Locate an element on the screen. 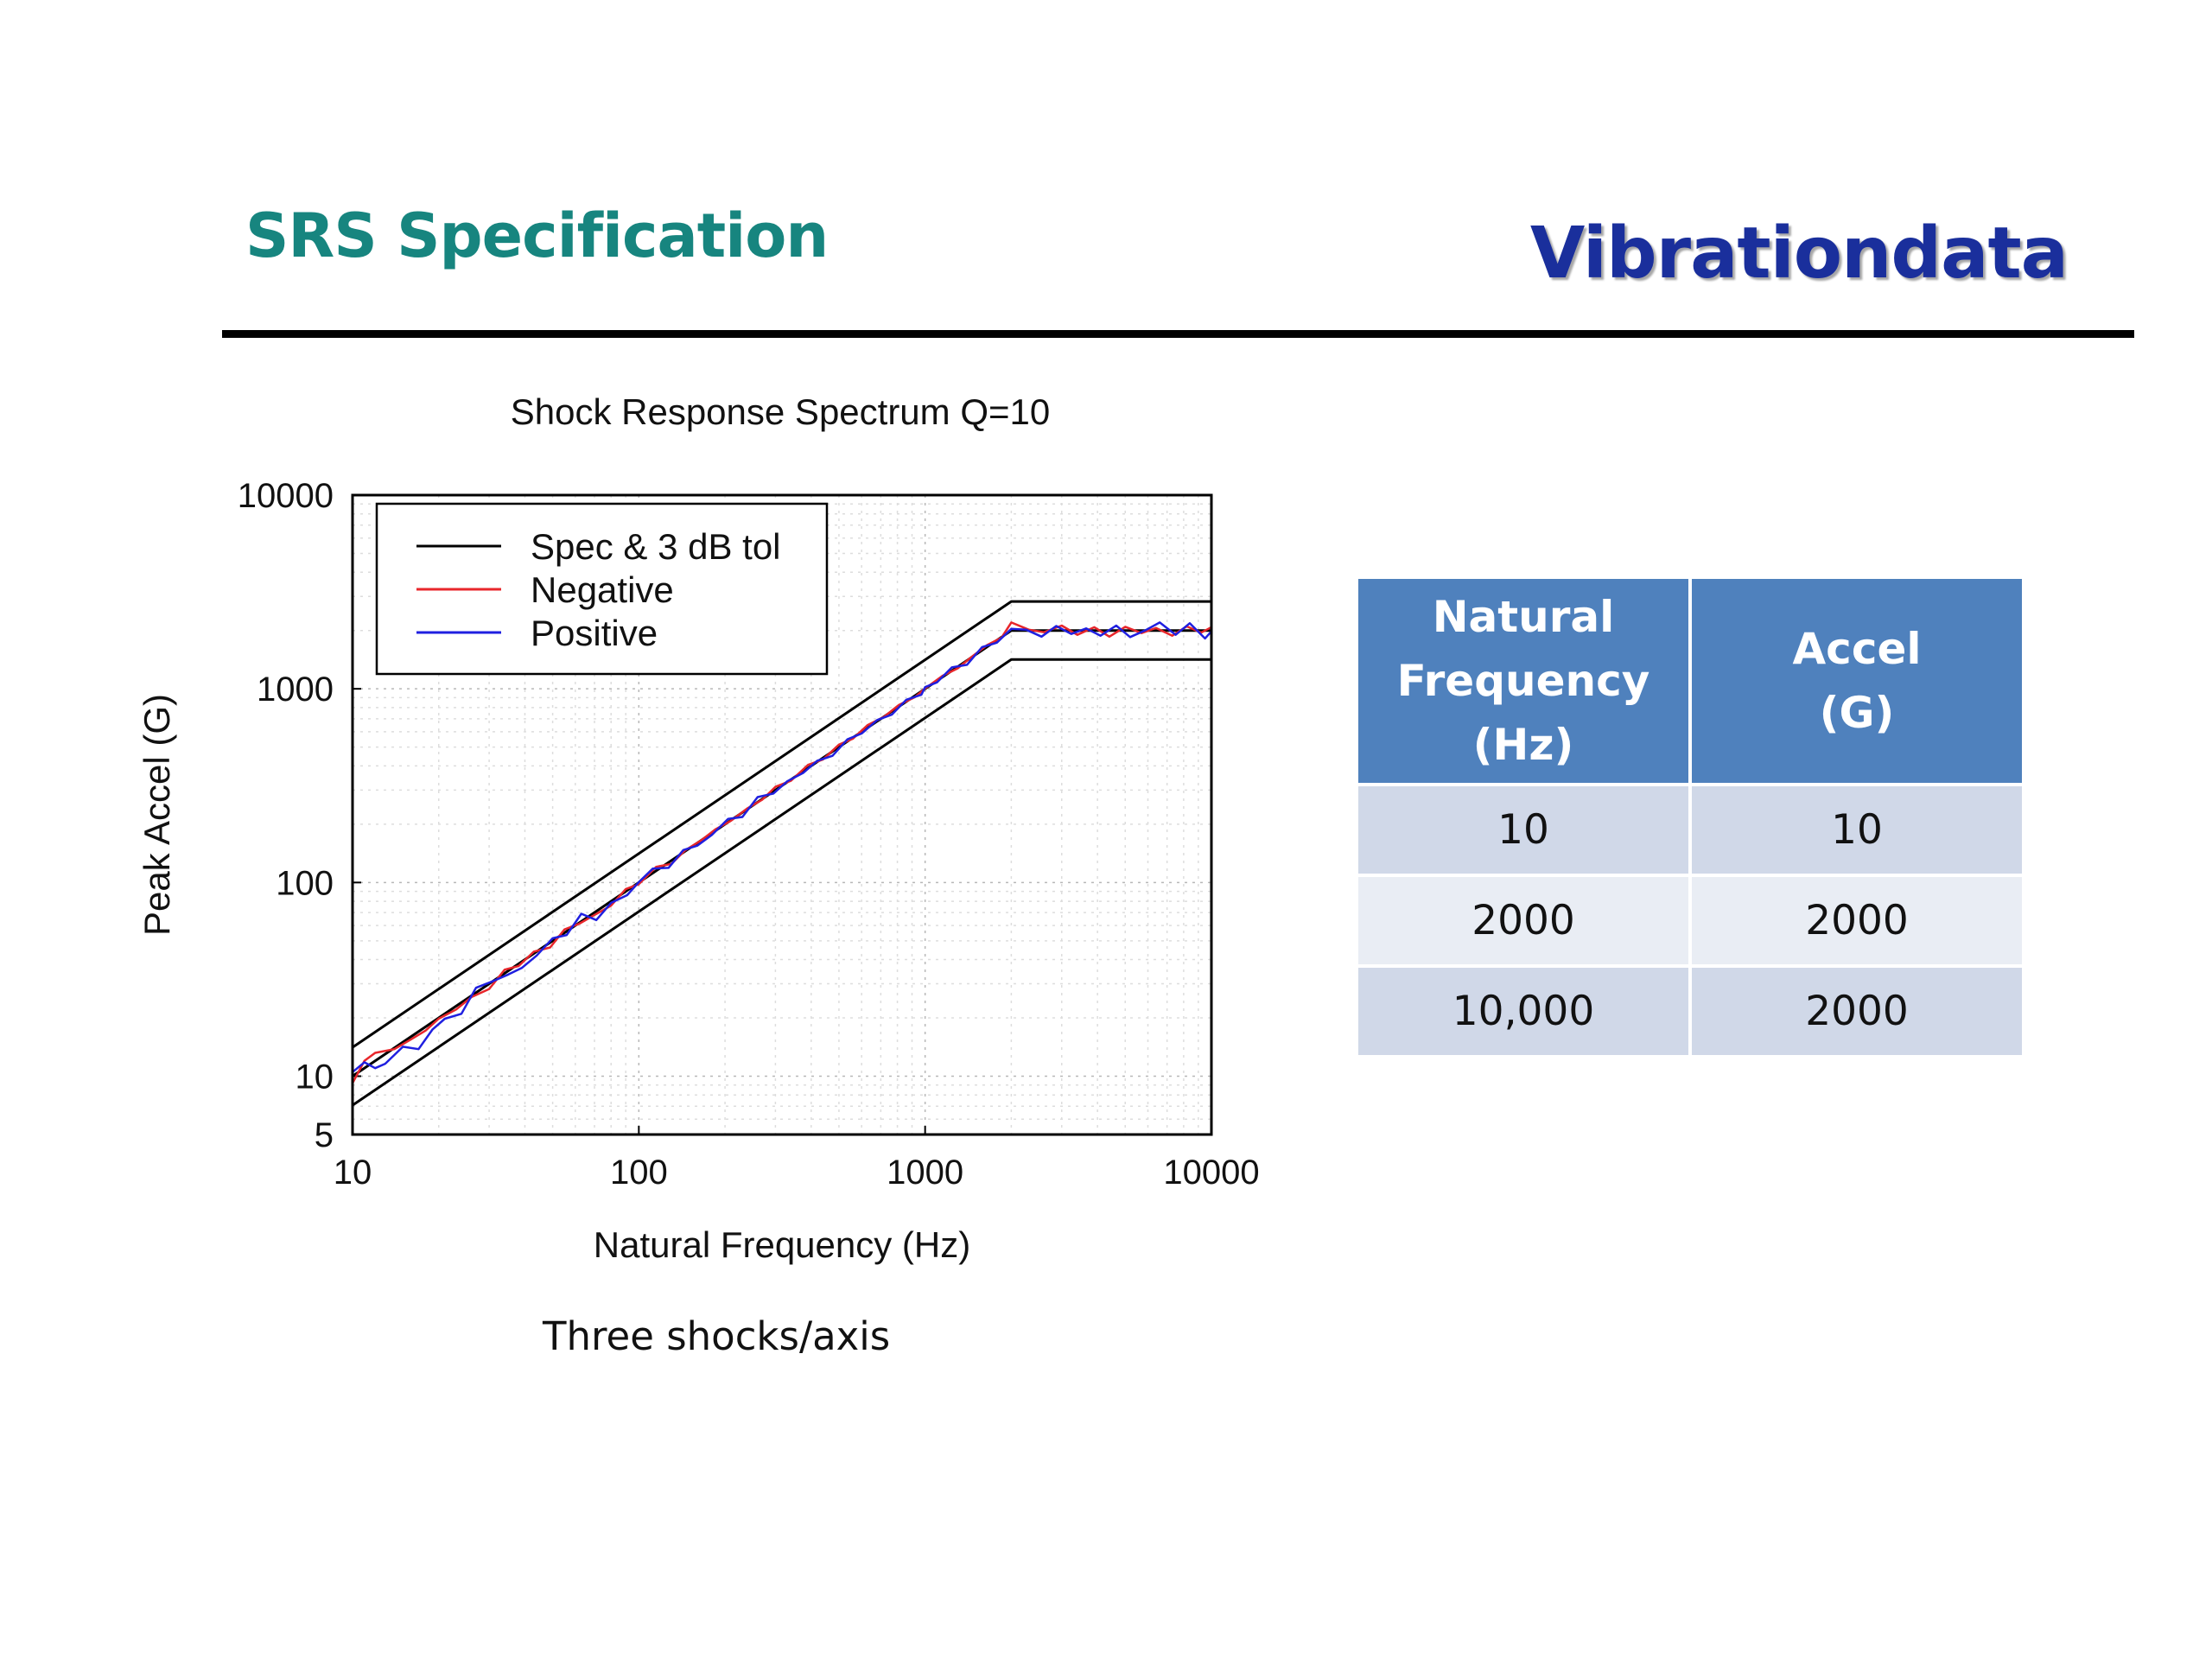 The width and height of the screenshot is (2212, 1659). header-accel: Accel (G) is located at coordinates (1857, 681).